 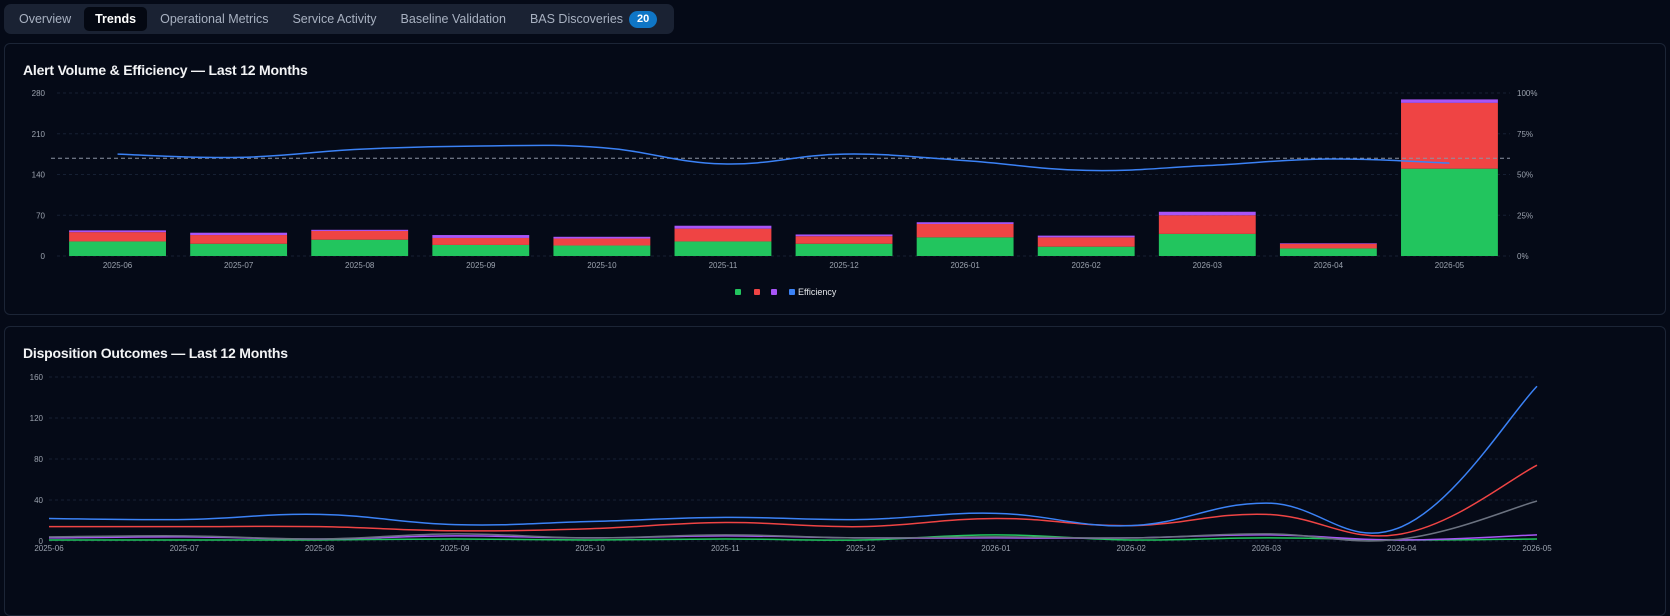 I want to click on tab-baseline-validation: Baseline Validation, so click(x=453, y=19).